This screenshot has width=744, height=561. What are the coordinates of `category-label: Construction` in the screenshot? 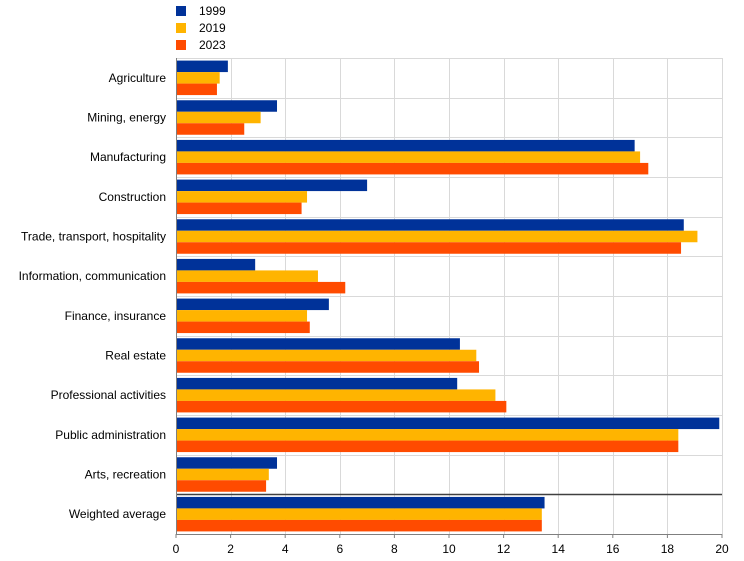 It's located at (132, 197).